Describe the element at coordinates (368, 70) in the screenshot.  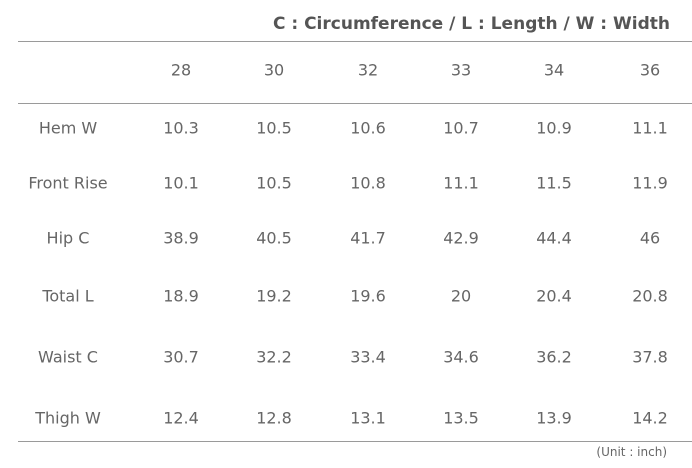
I see `header-cell: 32` at that location.